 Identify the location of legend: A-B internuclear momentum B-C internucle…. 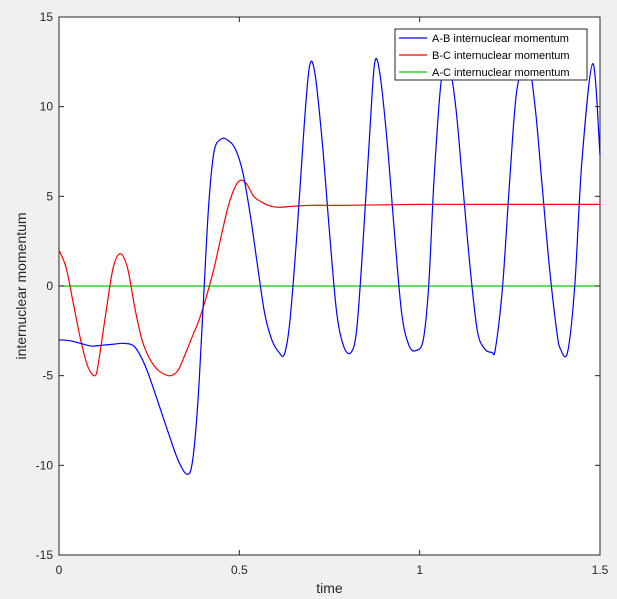
(491, 54).